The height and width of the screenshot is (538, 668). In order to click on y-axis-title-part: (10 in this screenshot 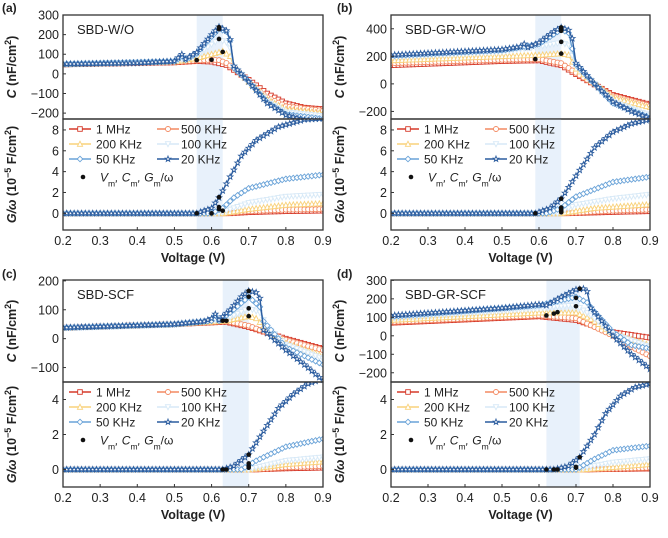, I will do `click(340, 449)`.